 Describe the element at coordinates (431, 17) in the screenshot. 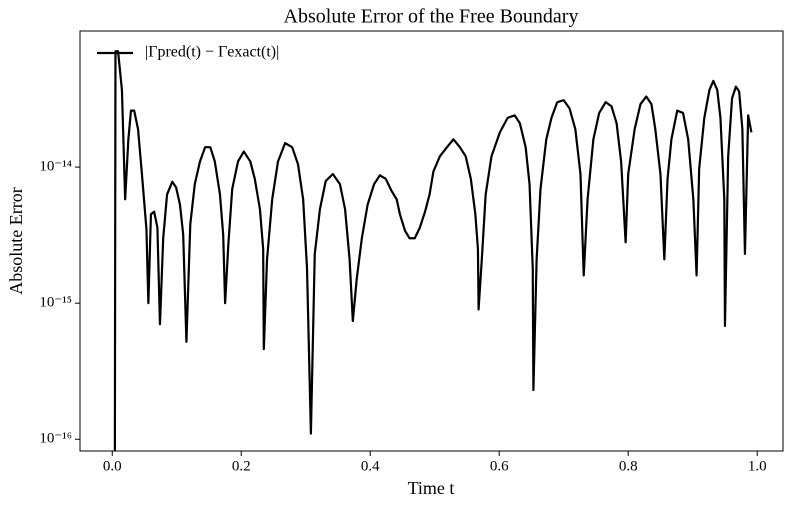

I see `chart-title: Absolute Error of the Free Boundary` at that location.